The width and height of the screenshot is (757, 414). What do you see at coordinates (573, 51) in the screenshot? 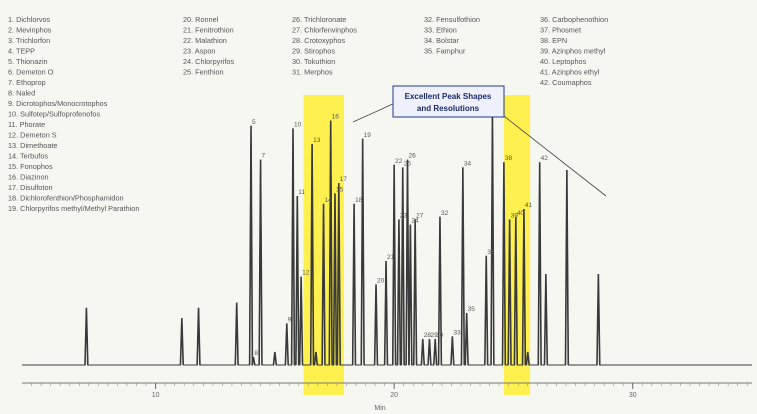
I see `legend-entry: 39. Azinphos methyl` at bounding box center [573, 51].